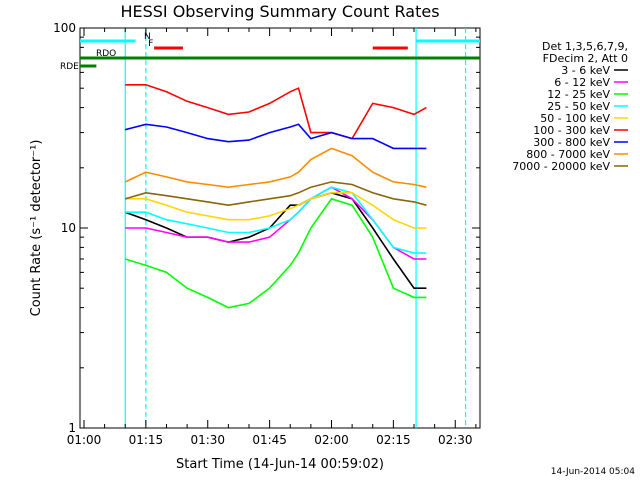 The image size is (640, 480). I want to click on y-tick-label: 1, so click(72, 428).